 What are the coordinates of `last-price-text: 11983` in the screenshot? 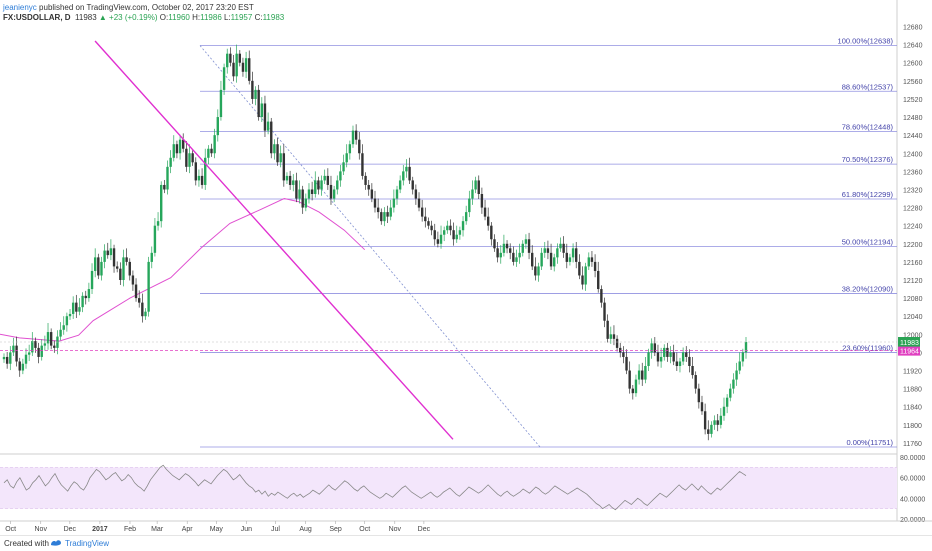 It's located at (86, 17).